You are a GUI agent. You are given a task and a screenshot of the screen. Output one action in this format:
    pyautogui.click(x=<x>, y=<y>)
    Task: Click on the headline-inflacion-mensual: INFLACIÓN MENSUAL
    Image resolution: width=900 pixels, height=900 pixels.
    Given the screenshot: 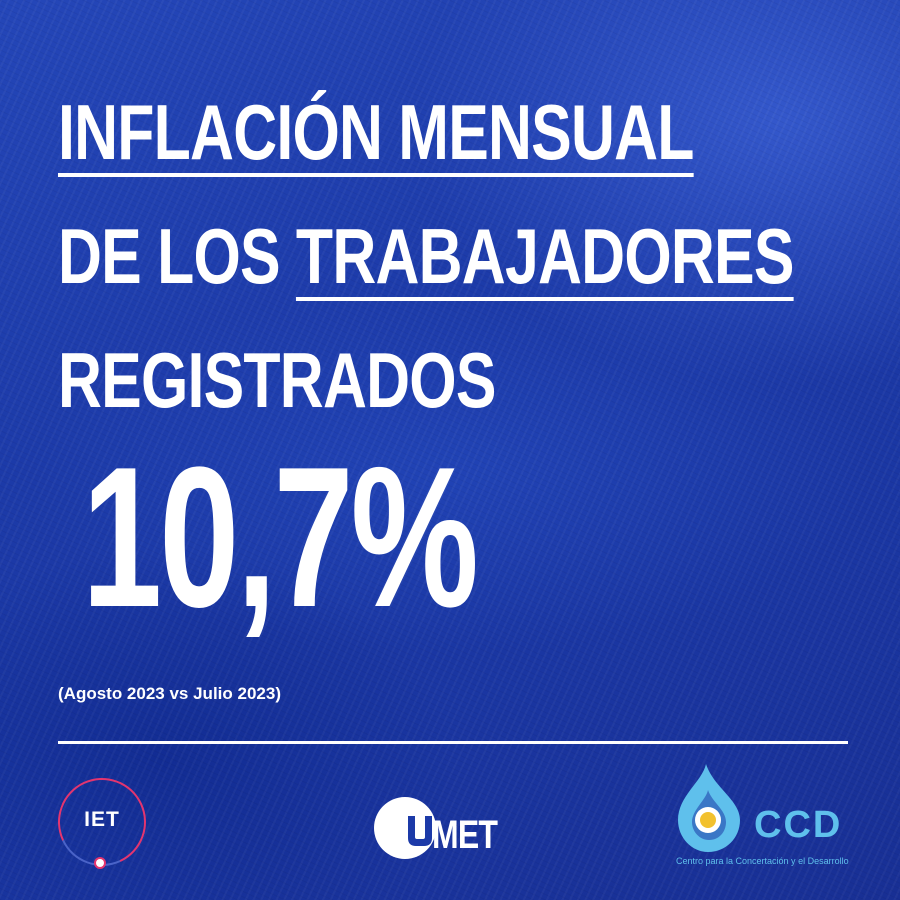 What is the action you would take?
    pyautogui.click(x=376, y=132)
    